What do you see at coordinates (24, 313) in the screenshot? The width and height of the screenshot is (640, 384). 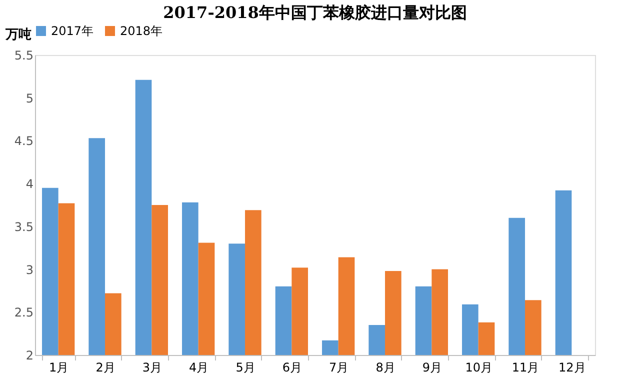 I see `y-tick-label: 2.5` at bounding box center [24, 313].